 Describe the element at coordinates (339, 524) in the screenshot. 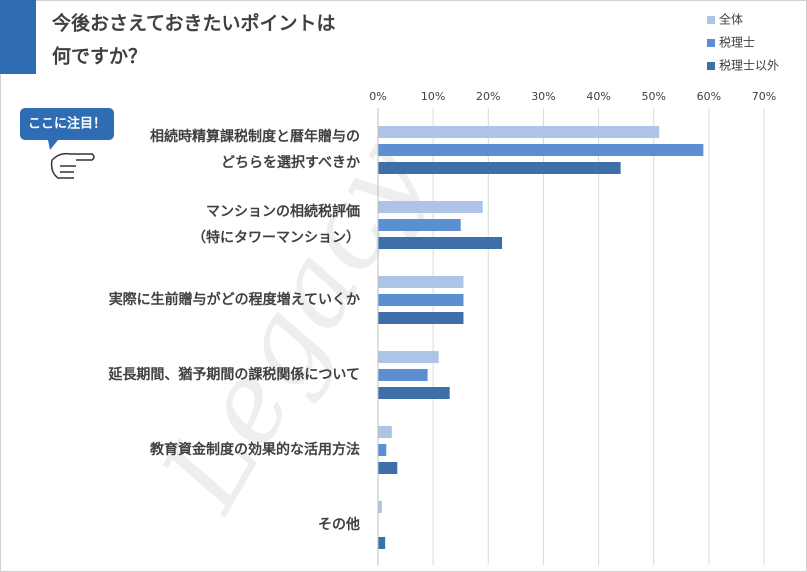

I see `y-tick-label: その他` at that location.